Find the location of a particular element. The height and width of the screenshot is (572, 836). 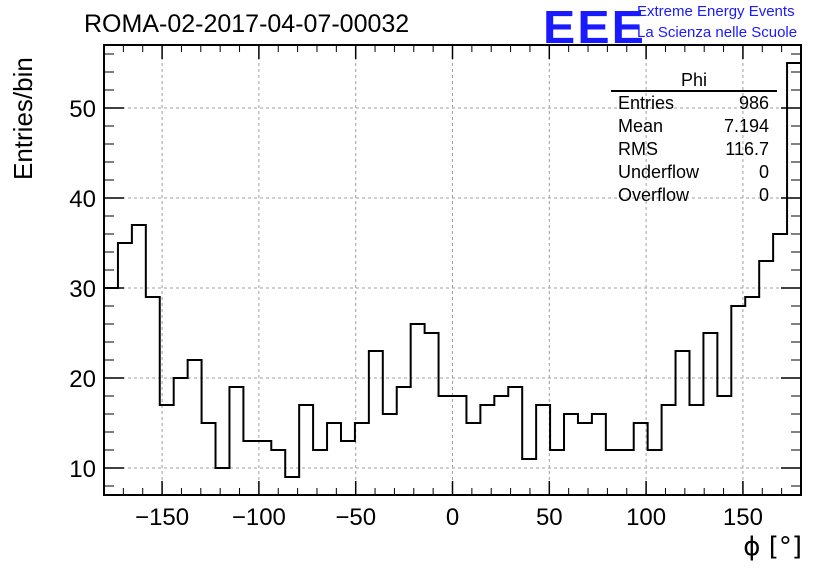

x-tick-label: −150 is located at coordinates (162, 517).